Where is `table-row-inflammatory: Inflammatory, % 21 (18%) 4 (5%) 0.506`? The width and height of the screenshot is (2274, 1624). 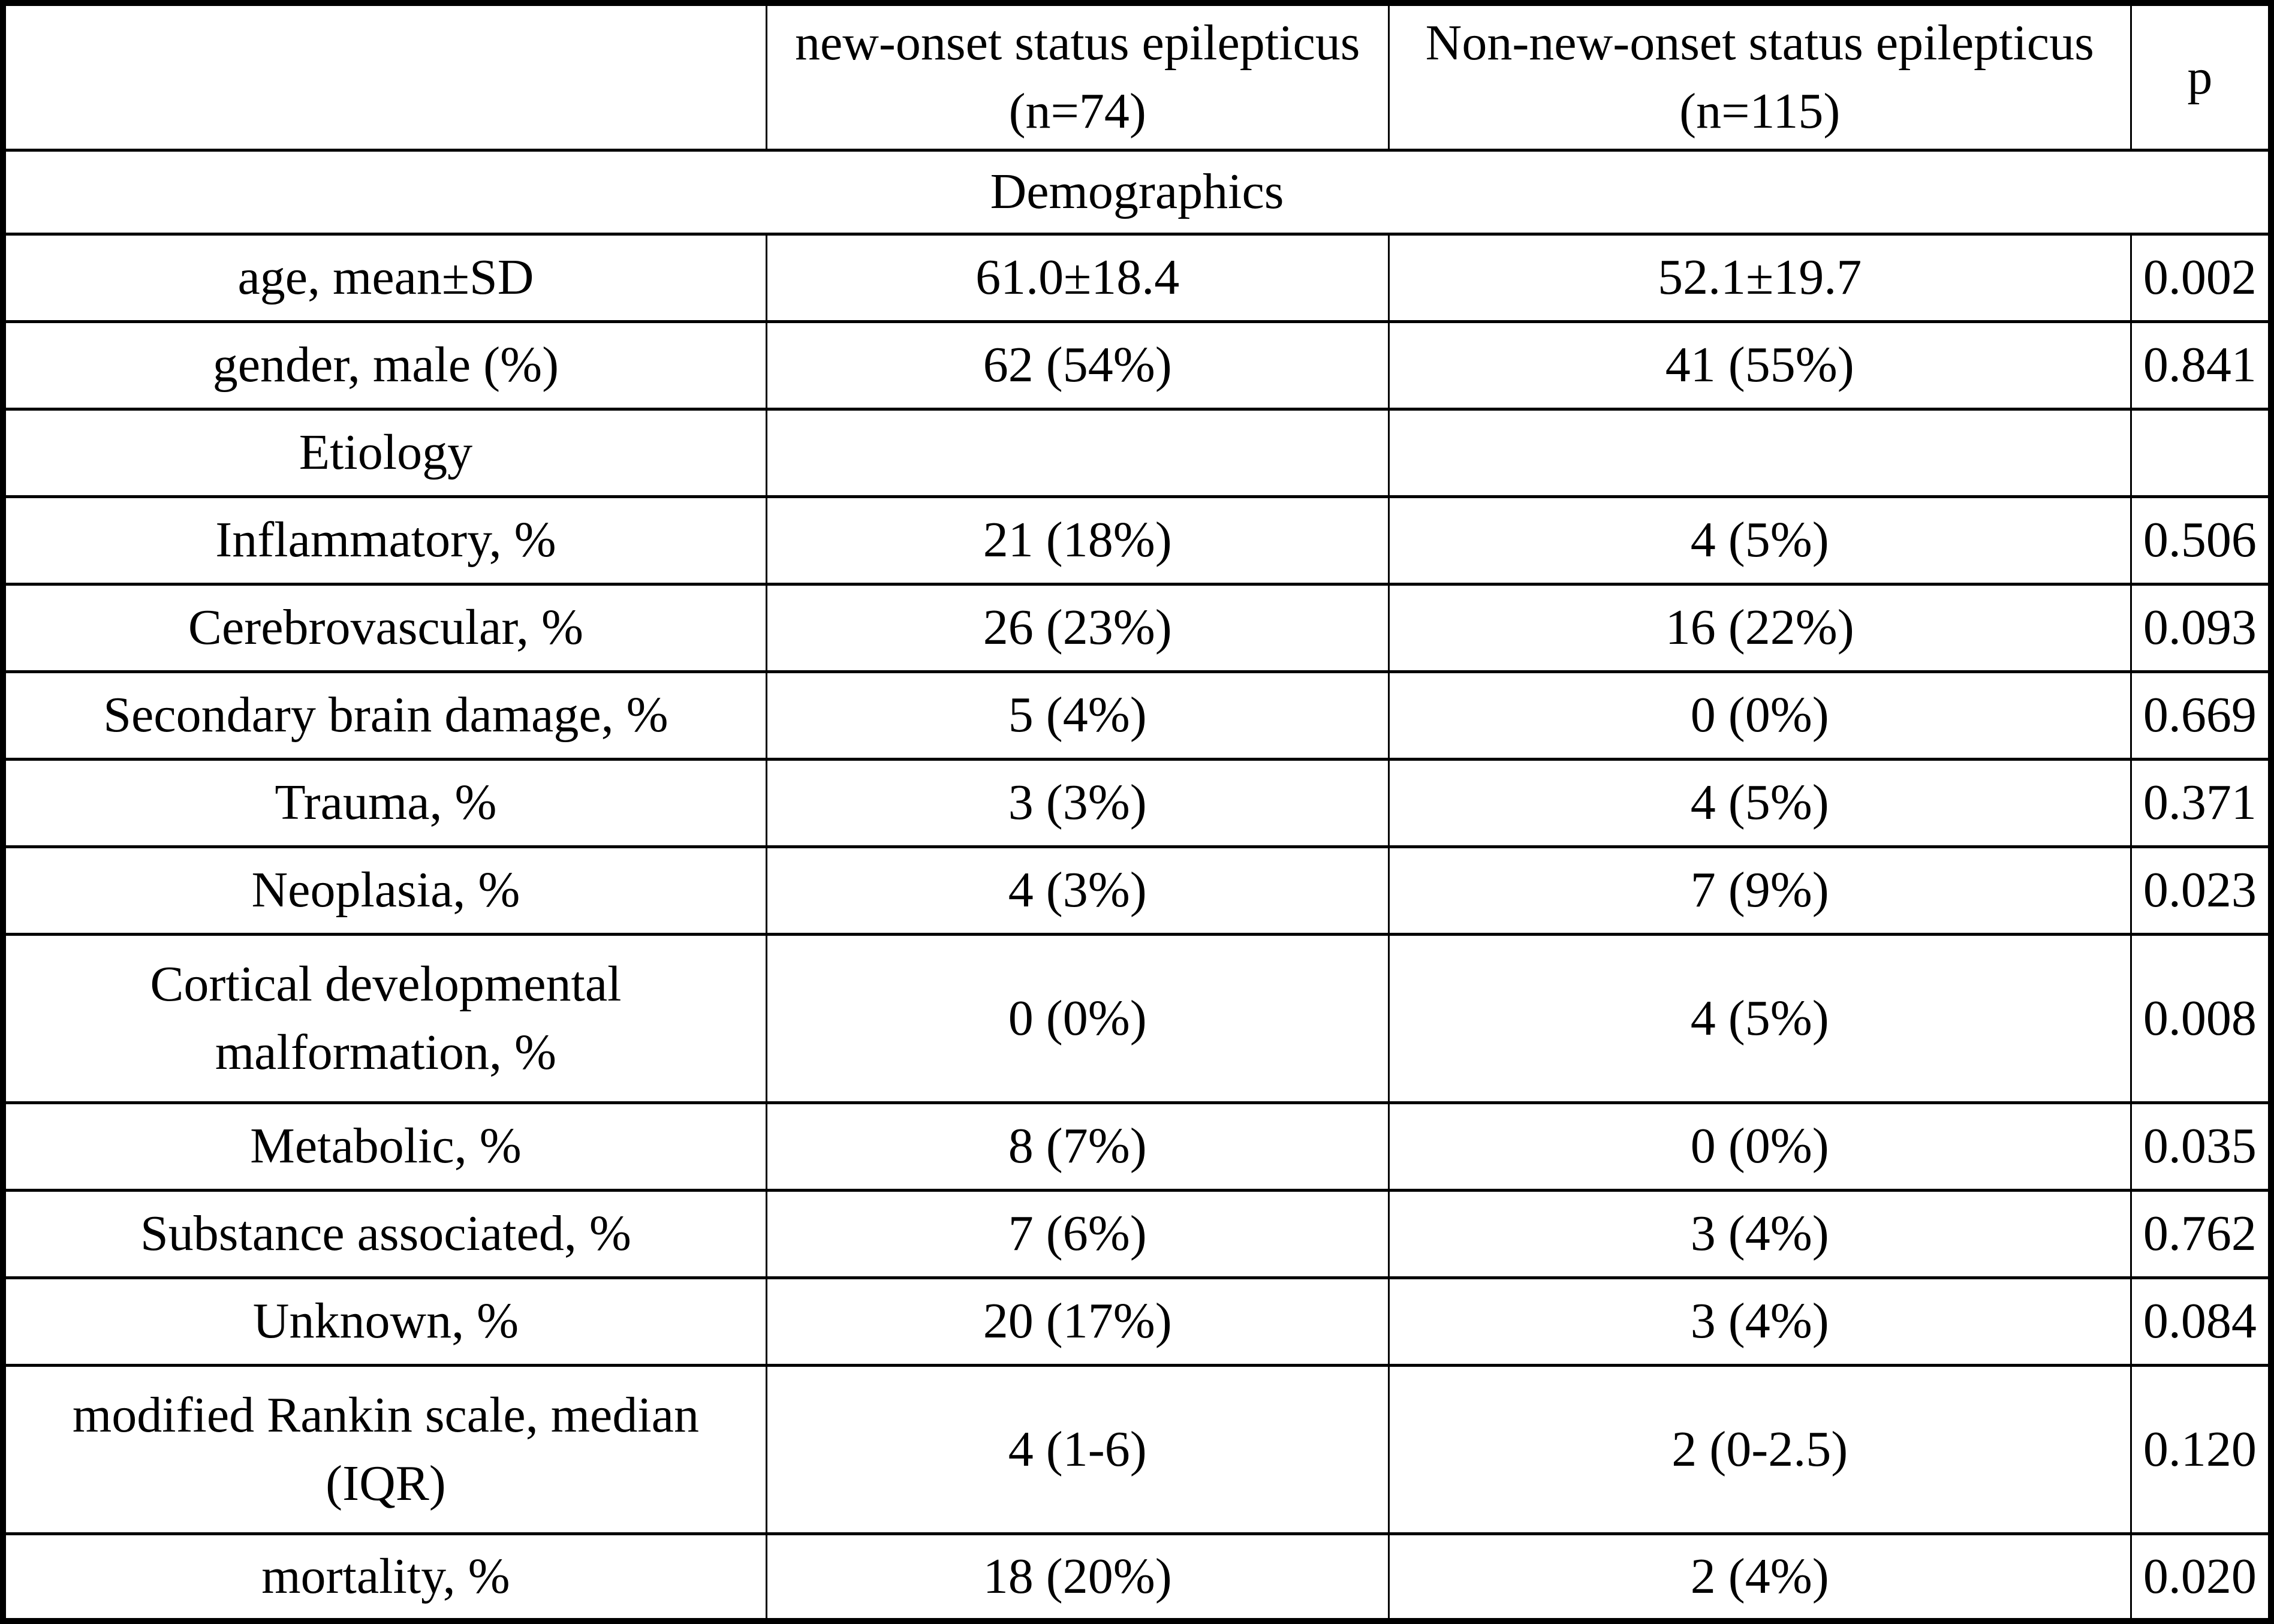
table-row-inflammatory: Inflammatory, % 21 (18%) 4 (5%) 0.506 is located at coordinates (1137, 540).